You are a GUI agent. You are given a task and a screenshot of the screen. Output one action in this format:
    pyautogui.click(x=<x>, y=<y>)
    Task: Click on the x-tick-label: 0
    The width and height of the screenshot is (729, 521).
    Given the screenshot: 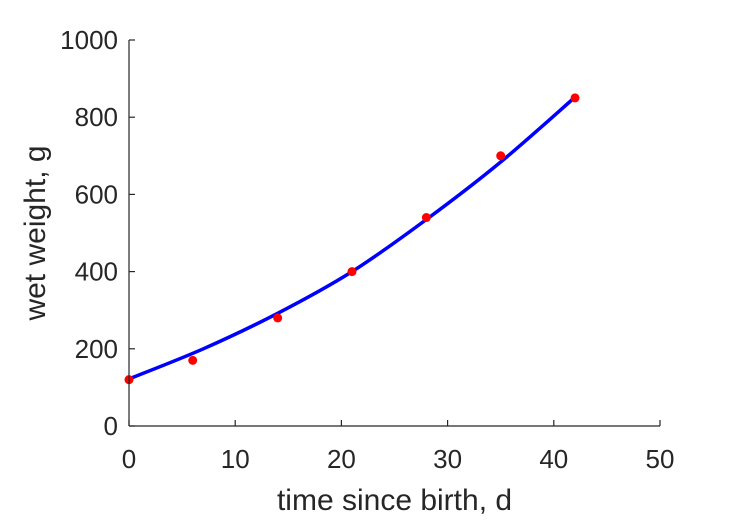 What is the action you would take?
    pyautogui.click(x=129, y=459)
    